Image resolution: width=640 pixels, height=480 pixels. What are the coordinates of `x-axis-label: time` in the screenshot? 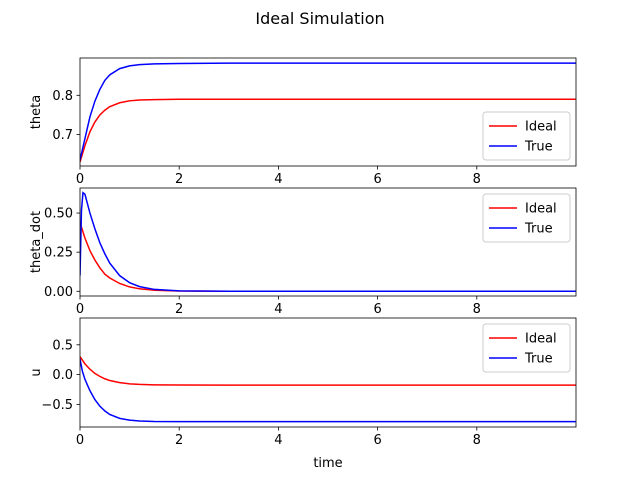 It's located at (327, 463).